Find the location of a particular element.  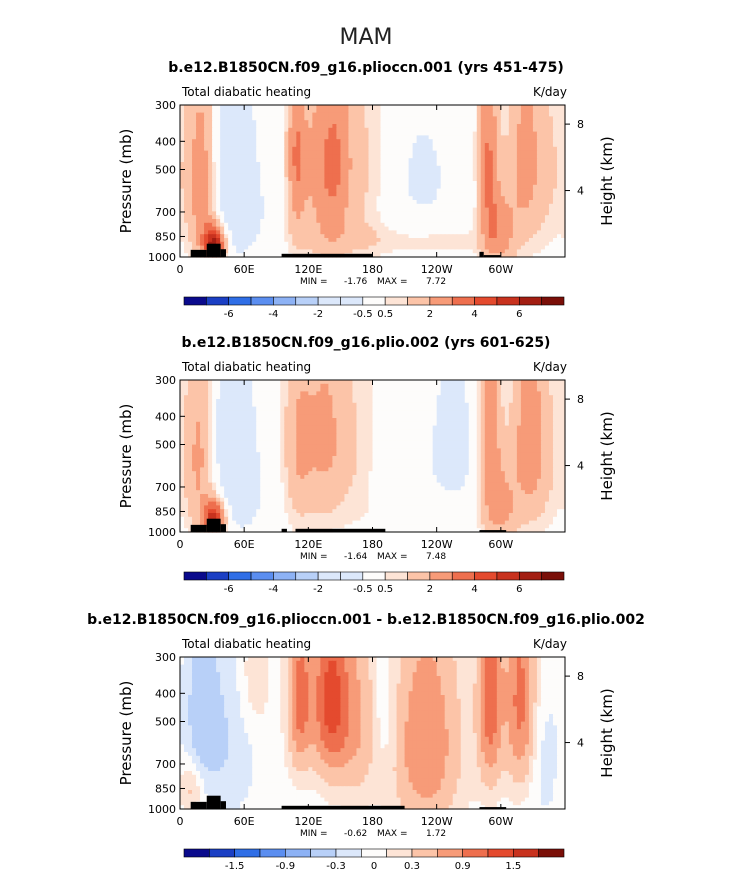

x-tick-label: 60E is located at coordinates (244, 269).